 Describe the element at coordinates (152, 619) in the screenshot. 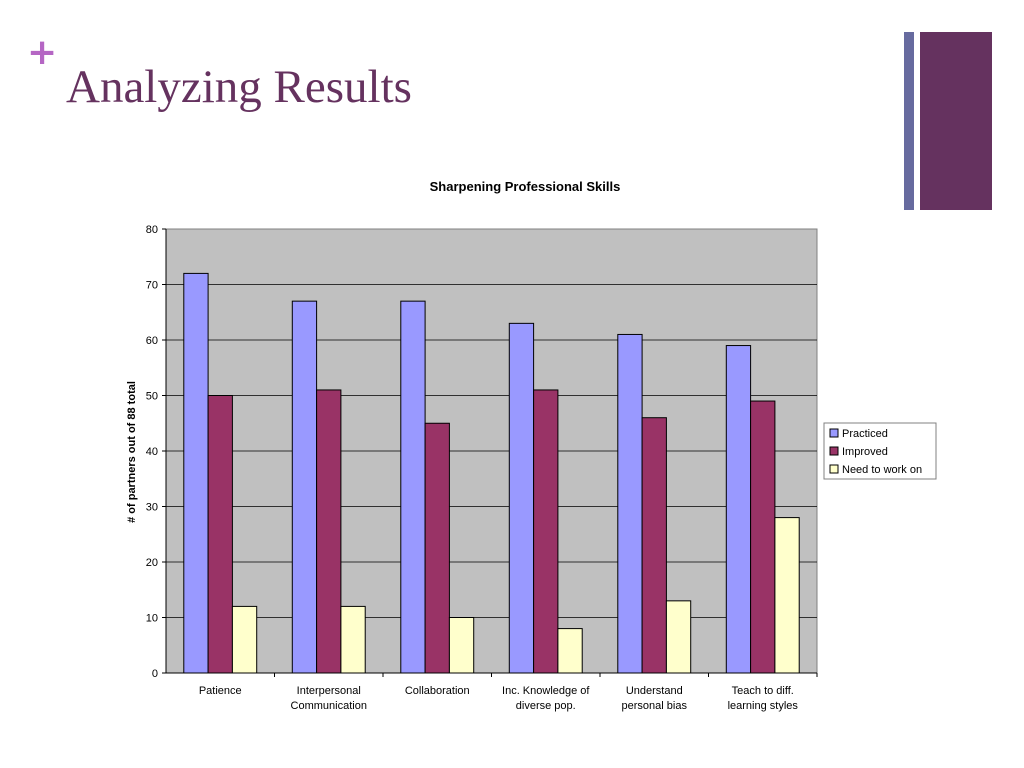

I see `y-tick-label: 10` at that location.